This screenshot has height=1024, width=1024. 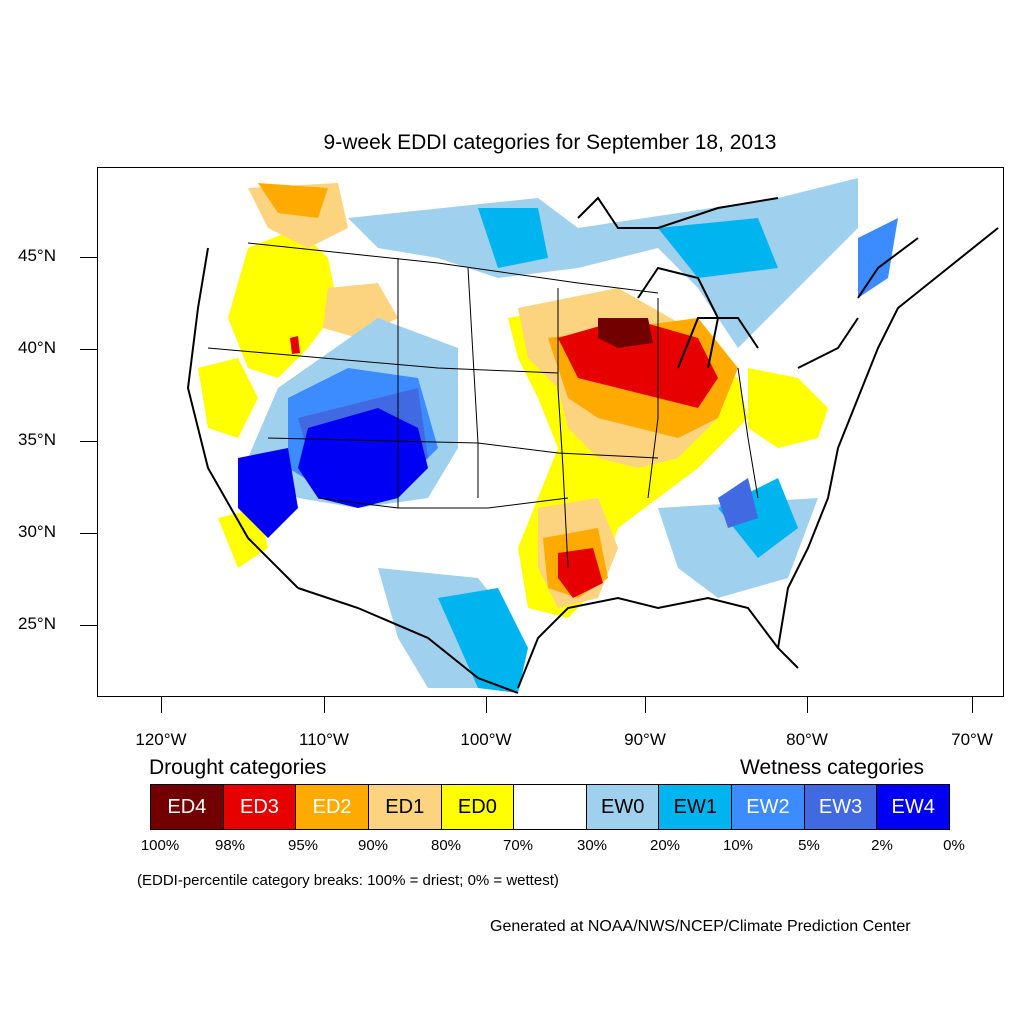 I want to click on legend-box-ed0: ED0, so click(x=478, y=807).